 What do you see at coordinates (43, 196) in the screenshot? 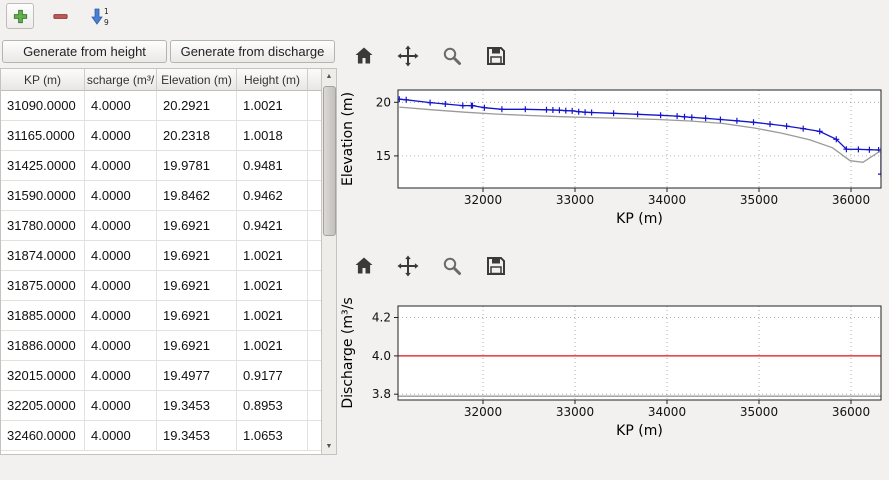
I see `table-cell: 31590.0000` at bounding box center [43, 196].